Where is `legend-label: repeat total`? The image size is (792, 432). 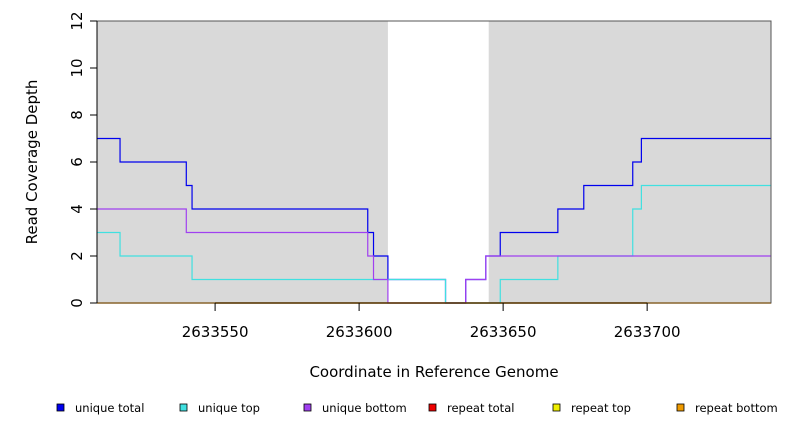
legend-label: repeat total is located at coordinates (480, 408).